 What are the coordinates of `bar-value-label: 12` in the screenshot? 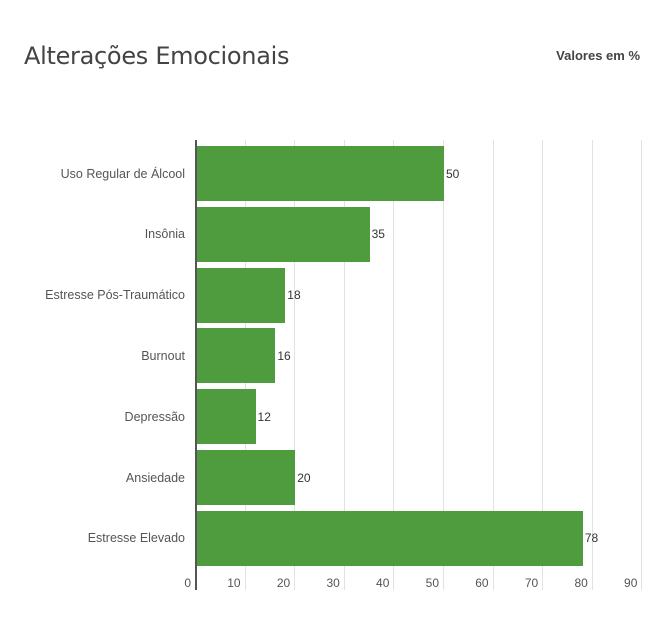 It's located at (264, 416).